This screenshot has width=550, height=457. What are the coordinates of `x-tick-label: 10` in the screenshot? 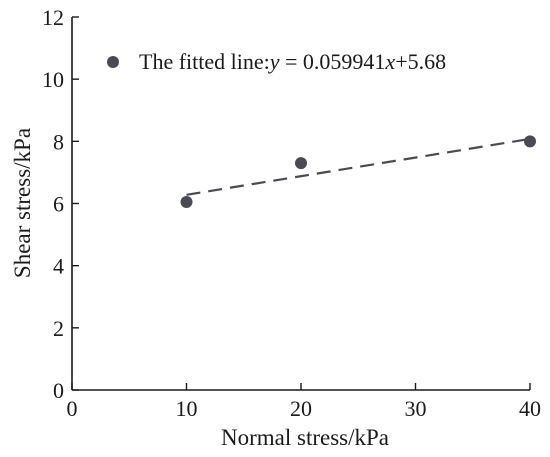 It's located at (187, 408).